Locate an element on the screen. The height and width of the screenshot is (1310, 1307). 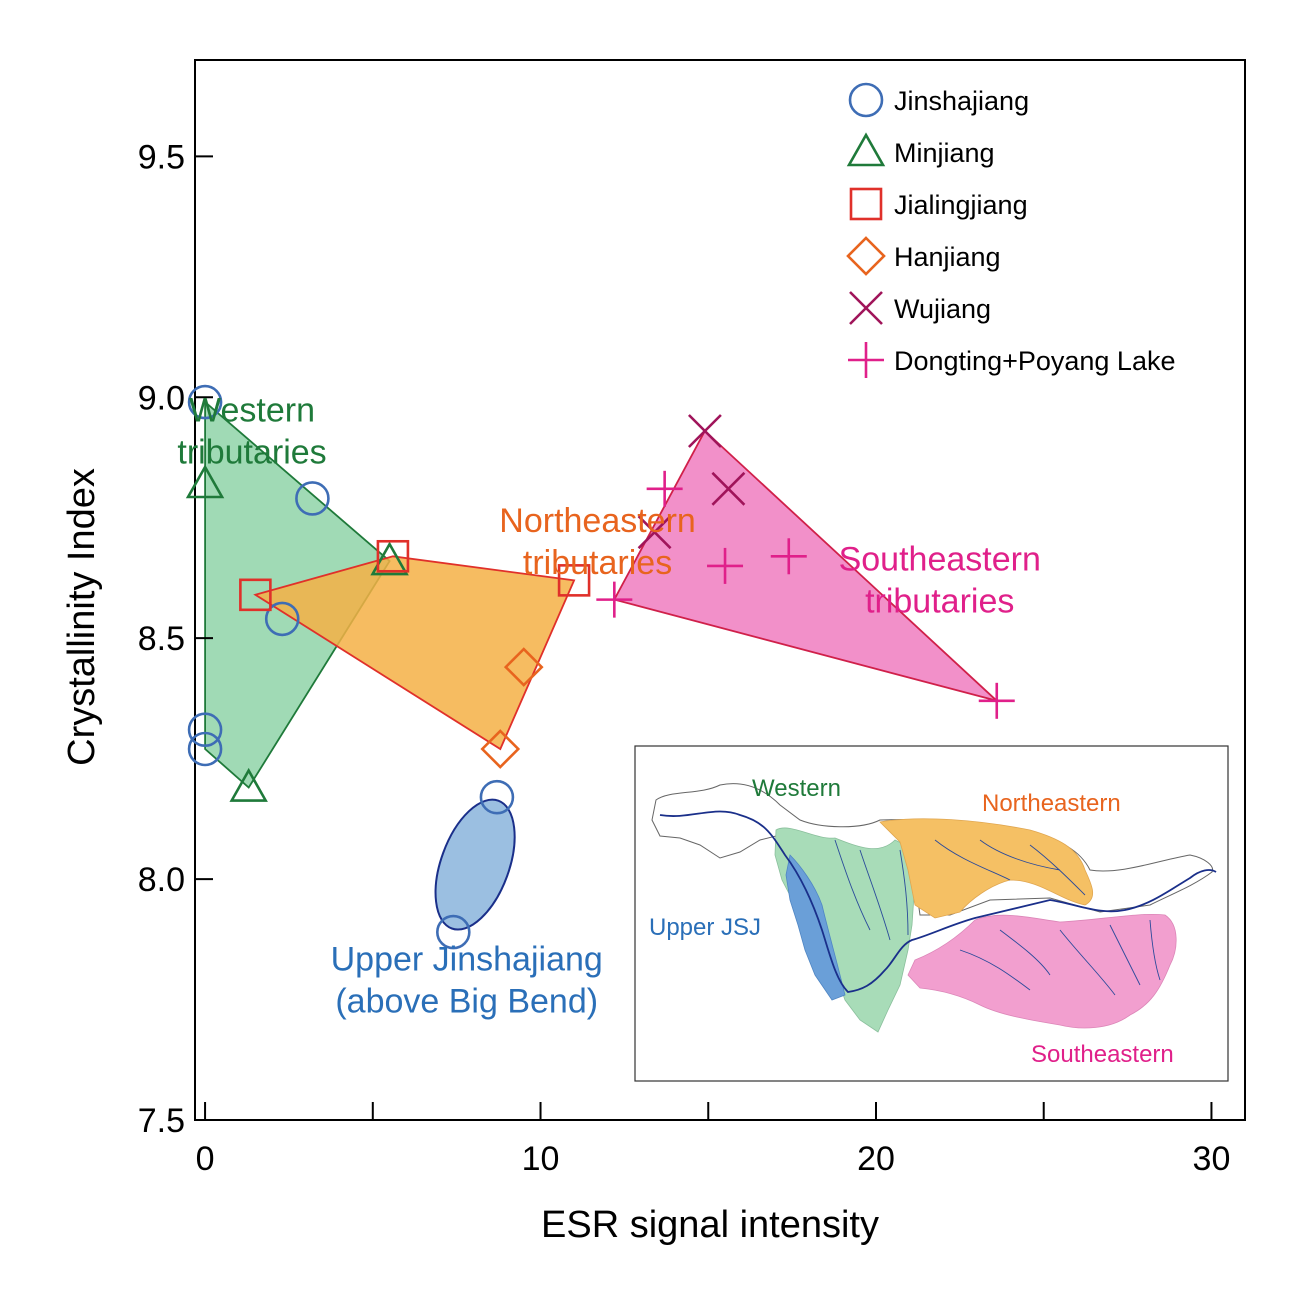
region-label-line: Southeastern is located at coordinates (940, 560).